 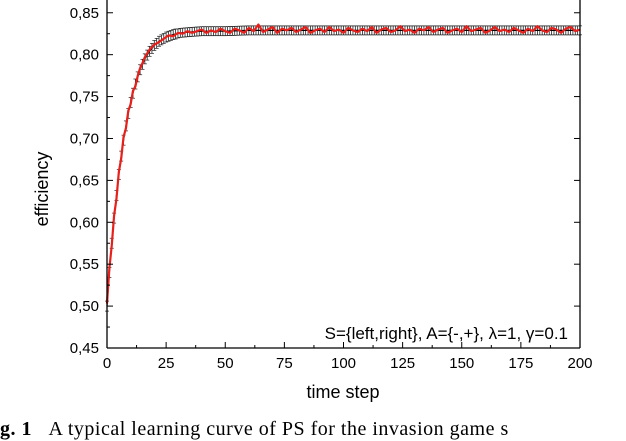 I want to click on x-tick-label: 200, so click(x=579, y=363).